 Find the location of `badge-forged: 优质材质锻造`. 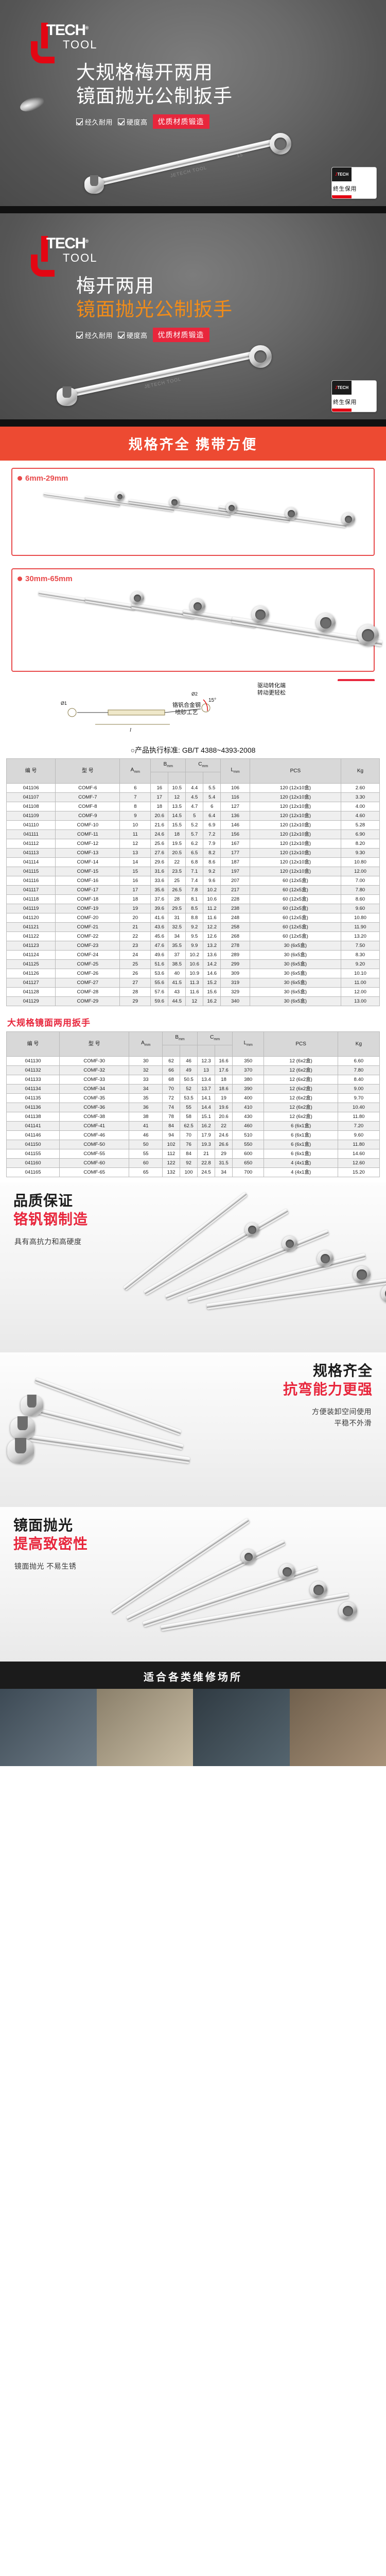

badge-forged: 优质材质锻造 is located at coordinates (181, 121).